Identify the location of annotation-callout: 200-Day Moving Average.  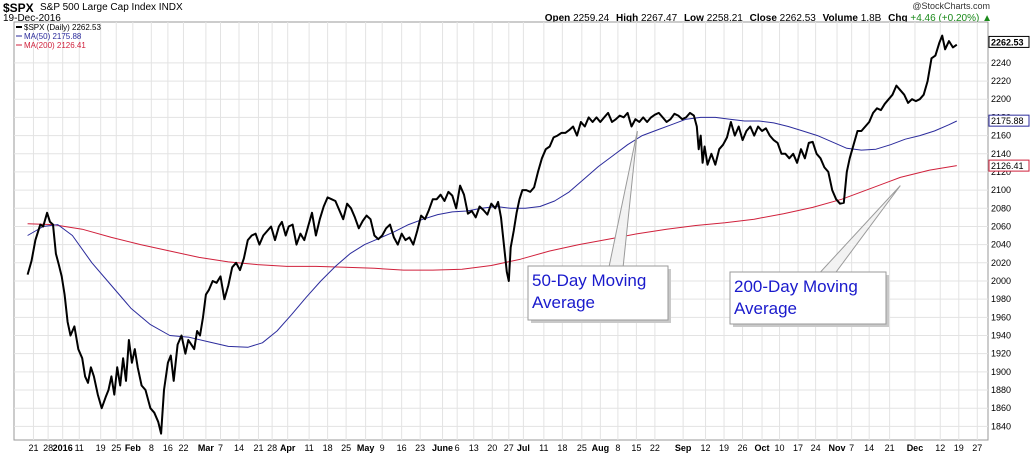
(815, 256).